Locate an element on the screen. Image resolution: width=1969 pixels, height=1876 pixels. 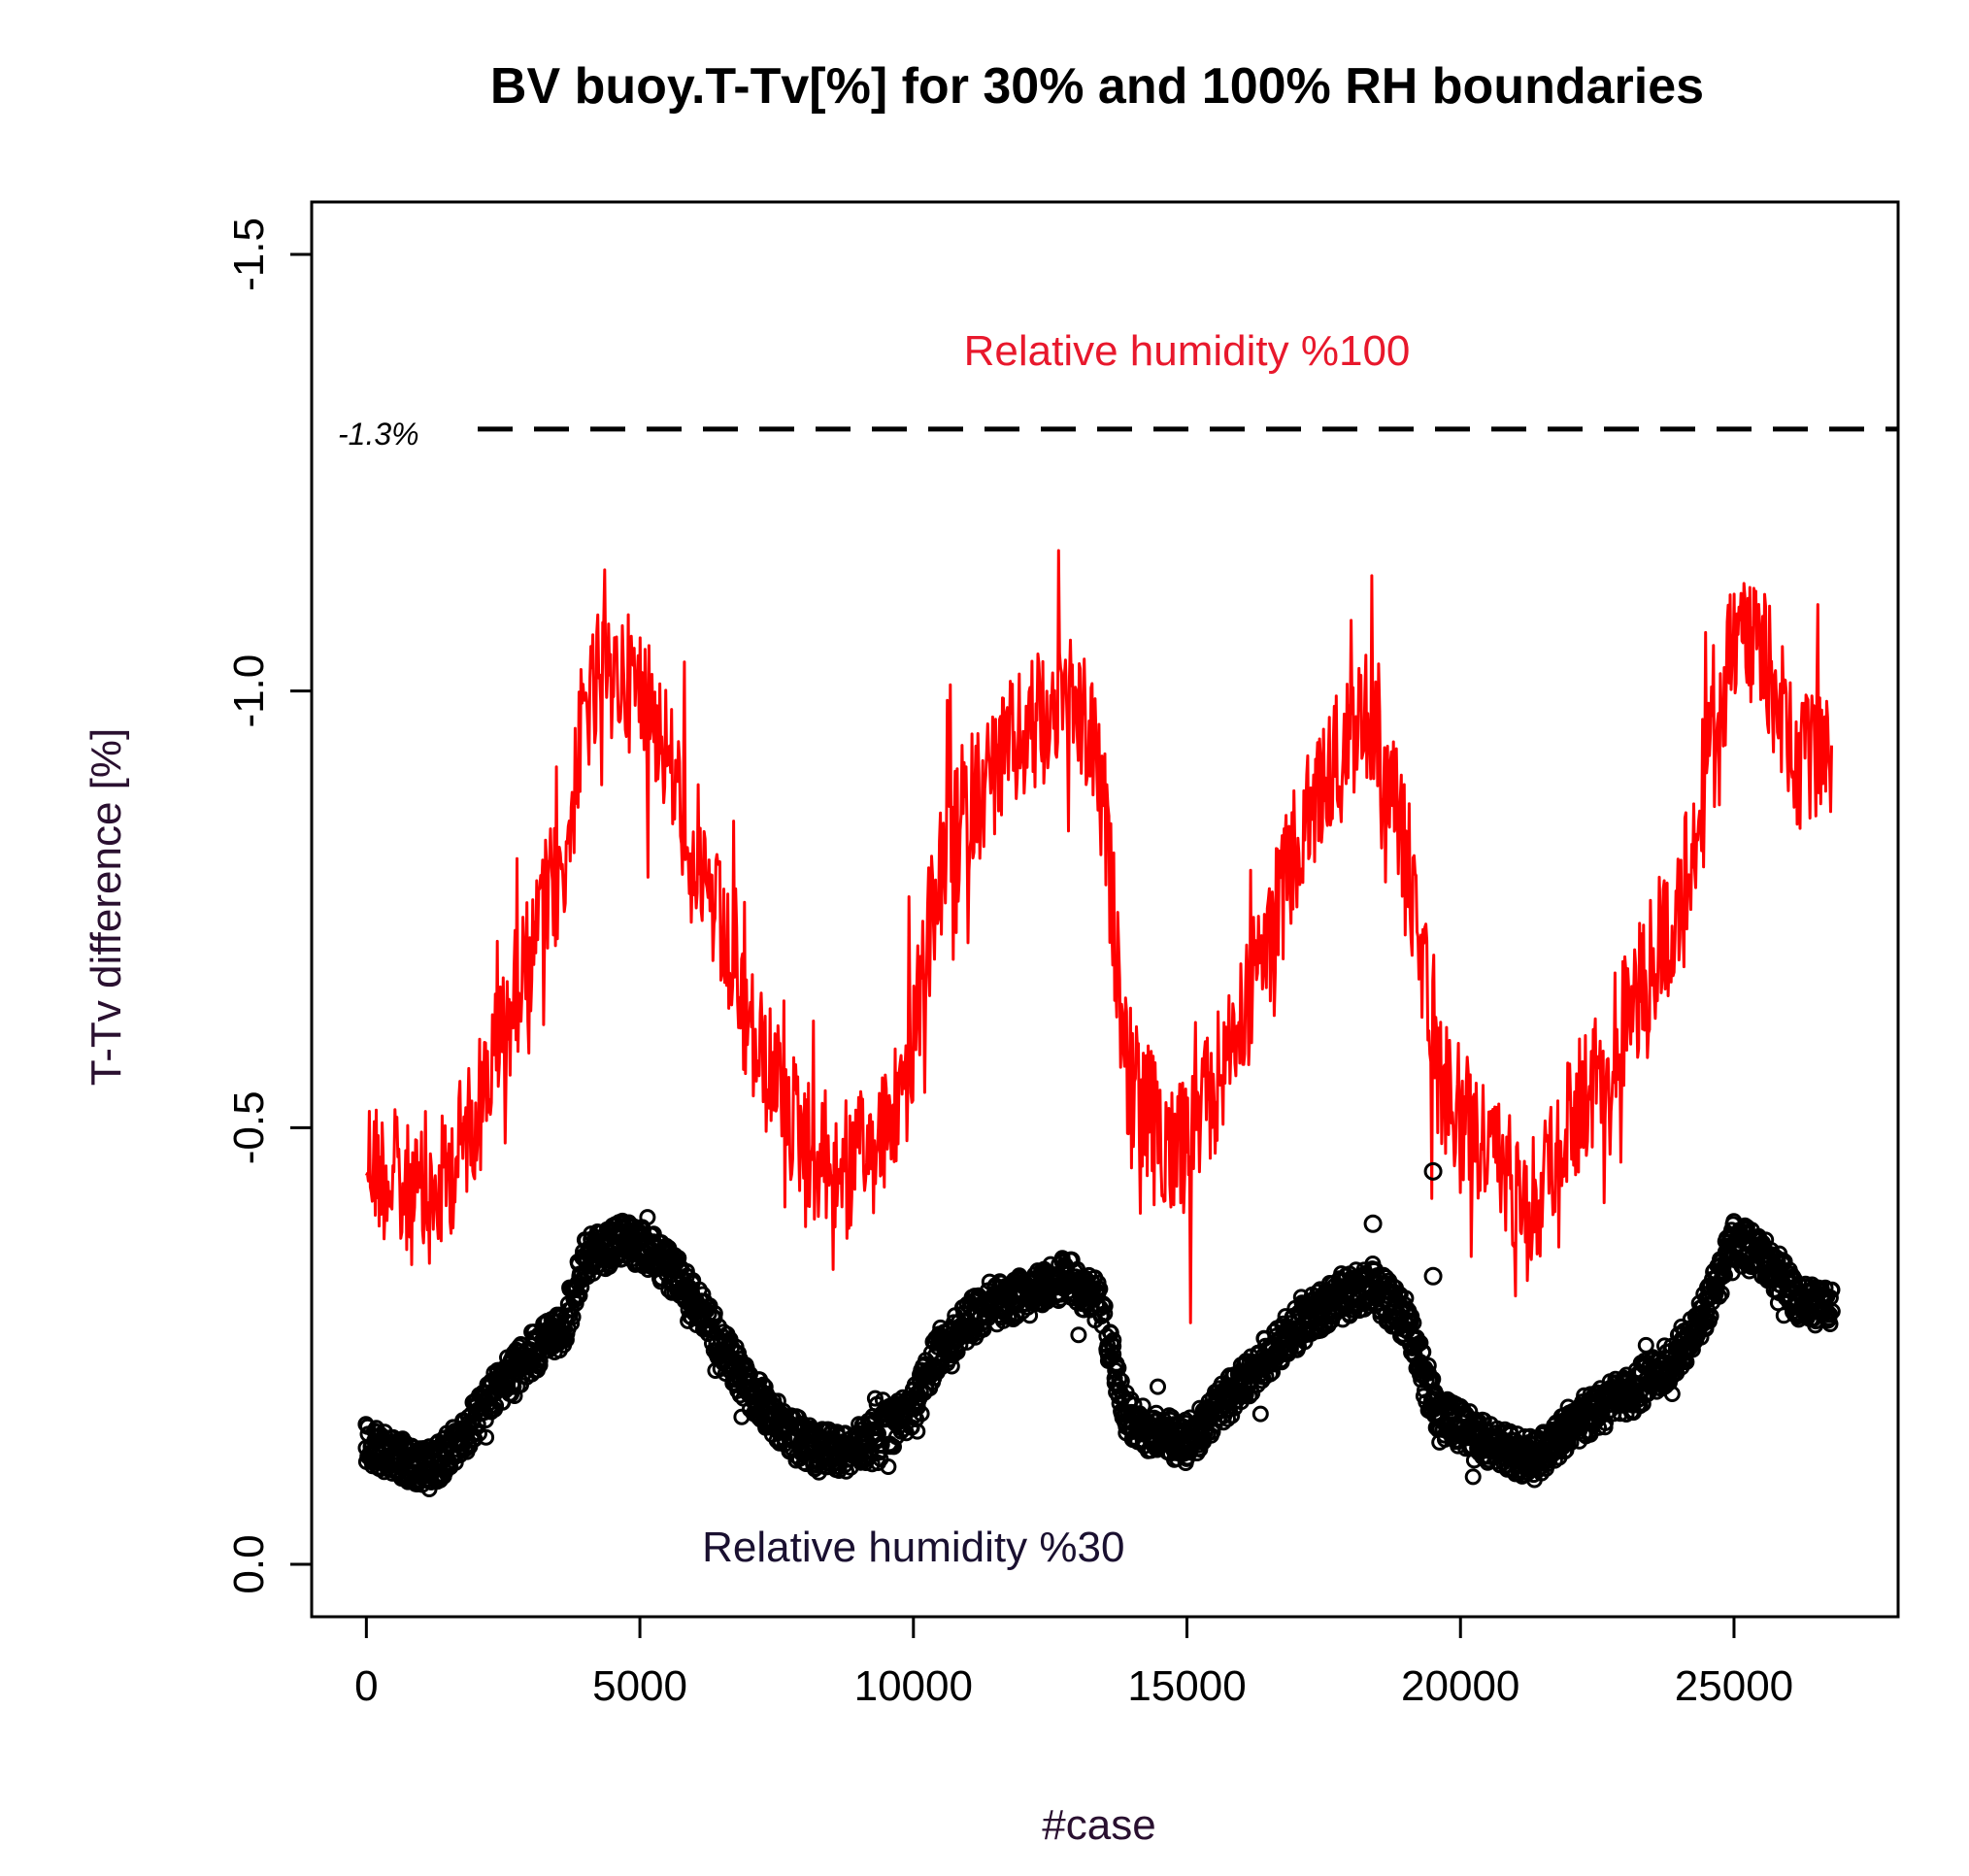
annotation-rh100: Relative humidity %100 is located at coordinates (1187, 351).